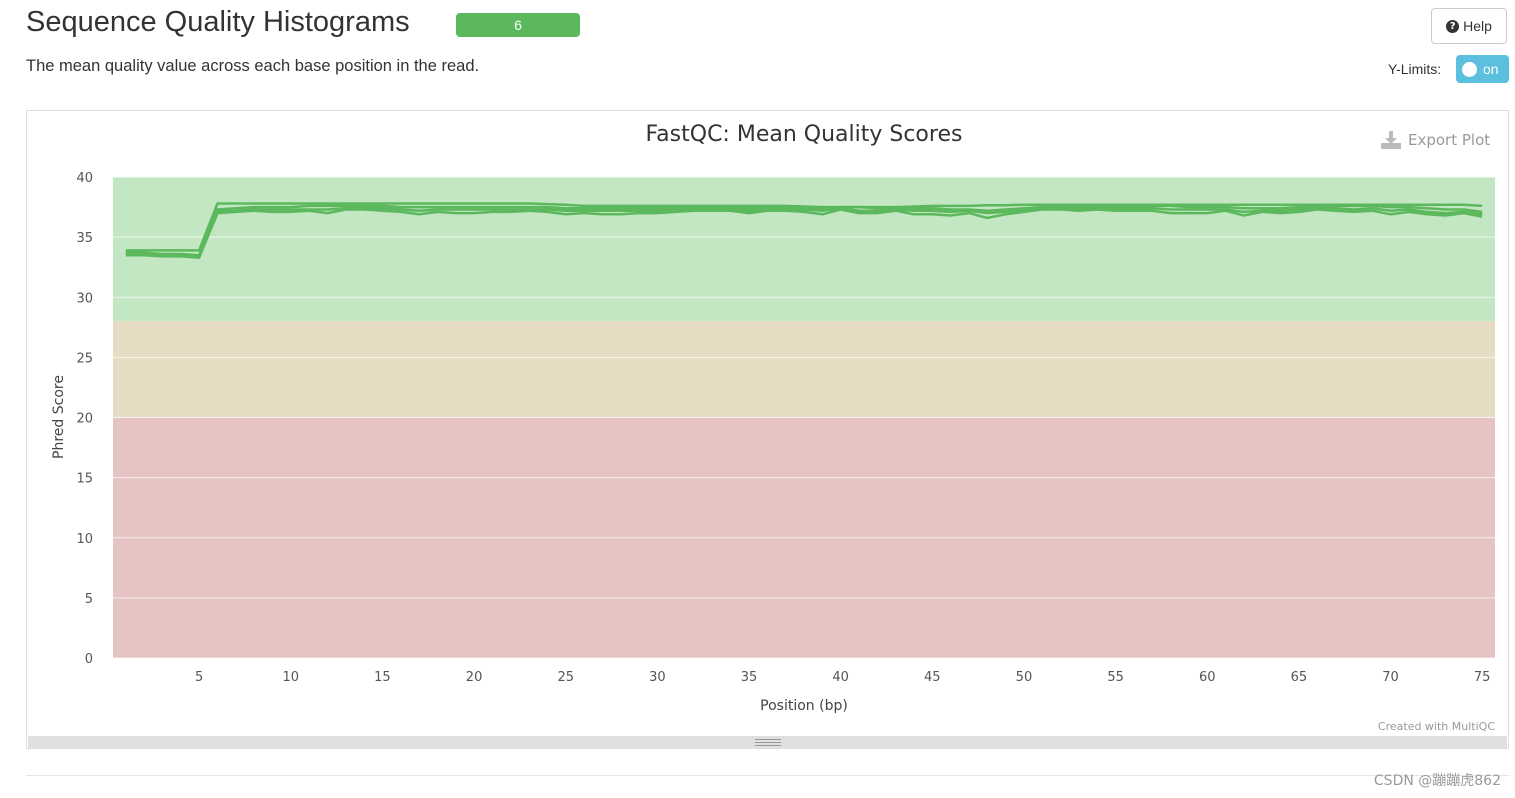 This screenshot has height=798, width=1515. Describe the element at coordinates (565, 677) in the screenshot. I see `x-tick-label: 25` at that location.